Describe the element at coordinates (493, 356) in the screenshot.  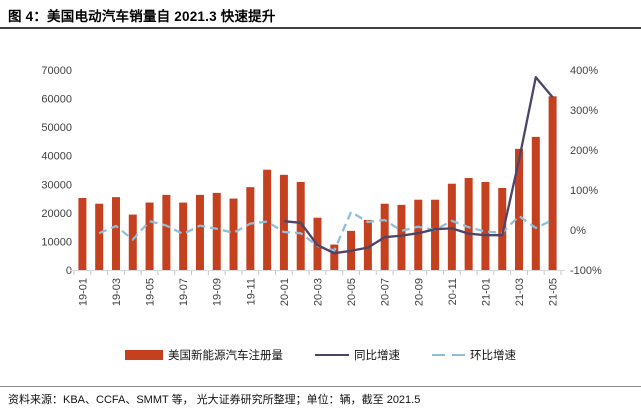
I see `legend-label-mom: 环比增速` at that location.